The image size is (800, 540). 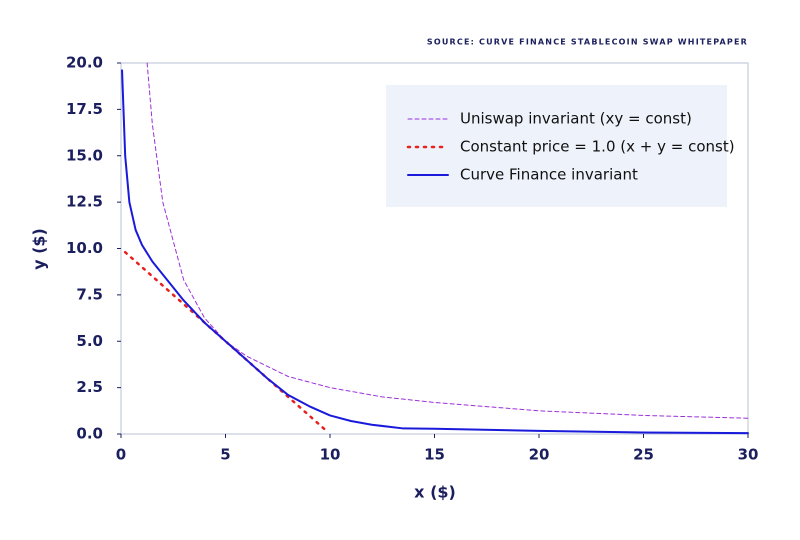 What do you see at coordinates (549, 175) in the screenshot?
I see `legend-label: Curve Finance invariant` at bounding box center [549, 175].